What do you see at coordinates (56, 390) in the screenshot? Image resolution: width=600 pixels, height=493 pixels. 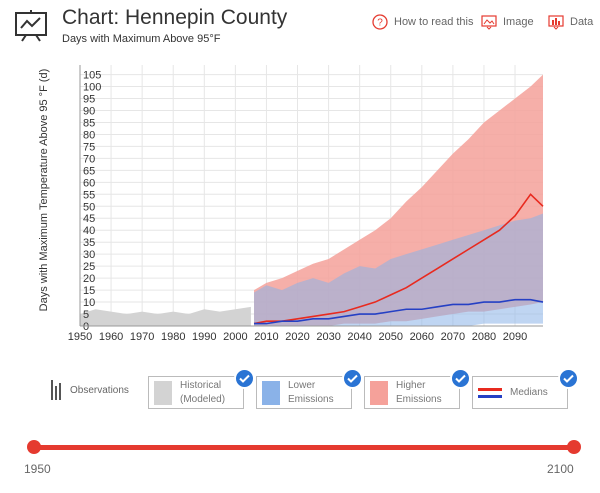 I see `observations-icon` at bounding box center [56, 390].